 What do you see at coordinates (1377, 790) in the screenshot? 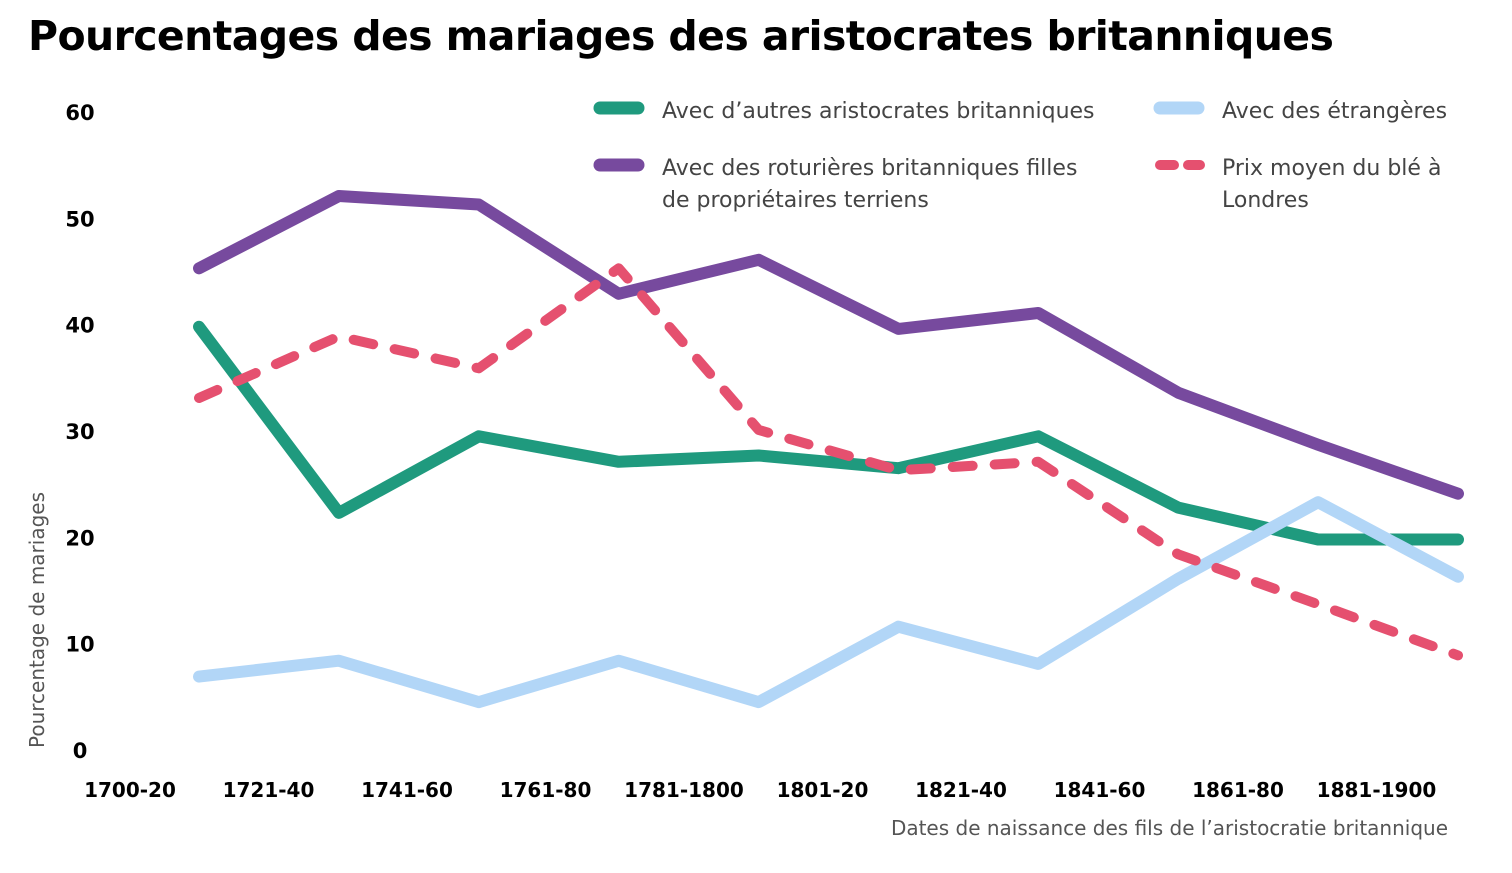
I see `x-tick-label: 1881-1900` at bounding box center [1377, 790].